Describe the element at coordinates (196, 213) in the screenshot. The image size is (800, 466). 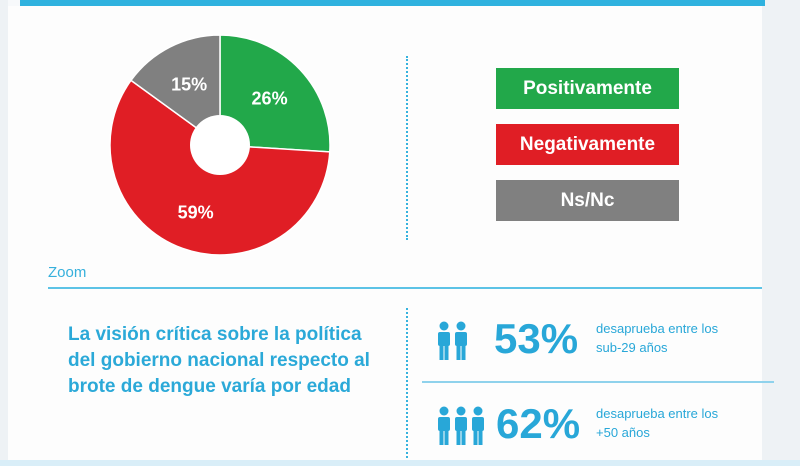
I see `label-negativamente: 59%` at that location.